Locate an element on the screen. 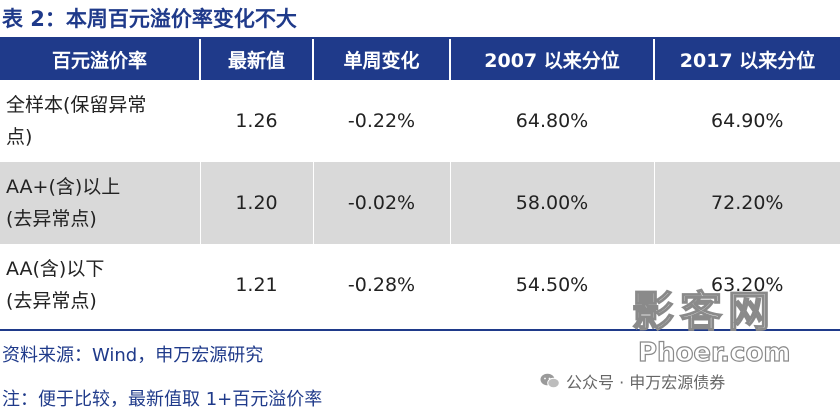 The image size is (840, 412). watermark-wechat: 公众号 · 申万宏源债券 is located at coordinates (632, 381).